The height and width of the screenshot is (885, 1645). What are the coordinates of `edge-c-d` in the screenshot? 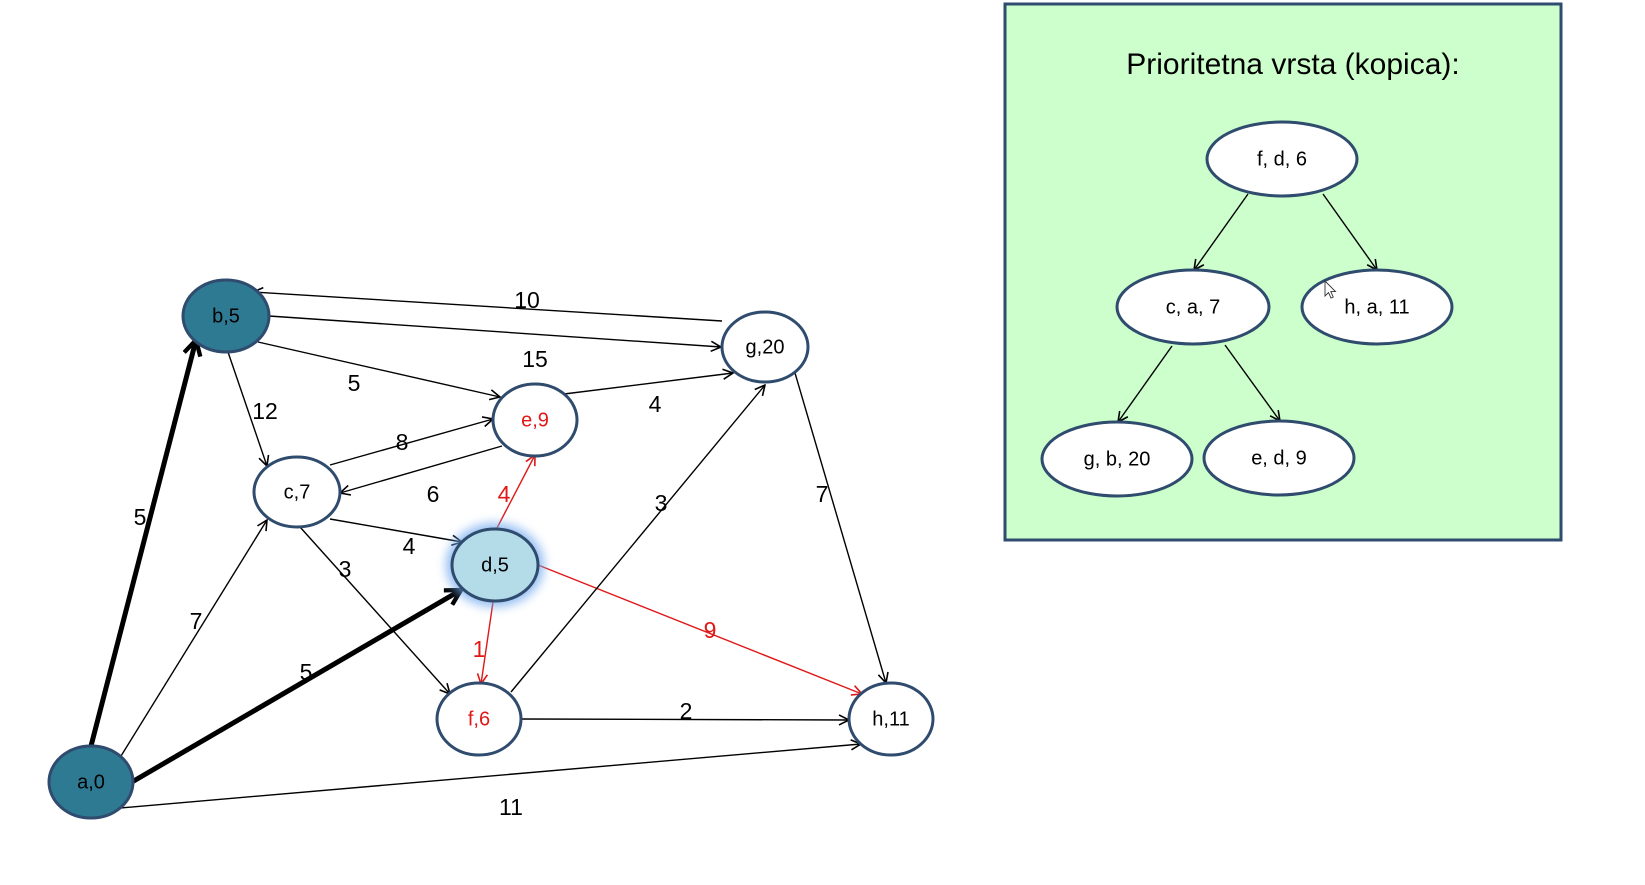 It's located at (395, 530).